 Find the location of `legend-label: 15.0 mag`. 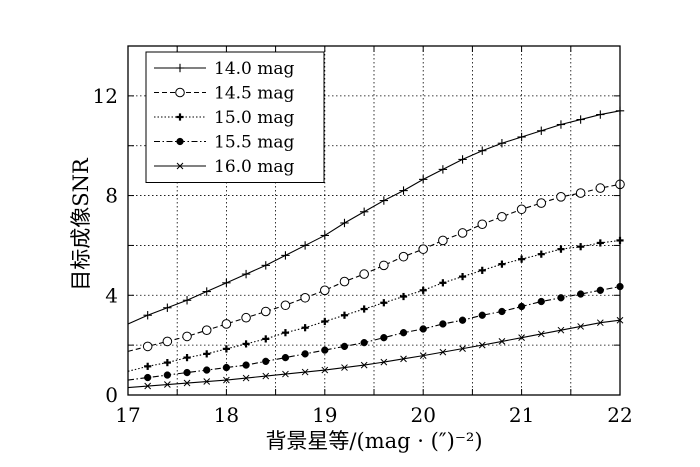

legend-label: 15.0 mag is located at coordinates (254, 118).